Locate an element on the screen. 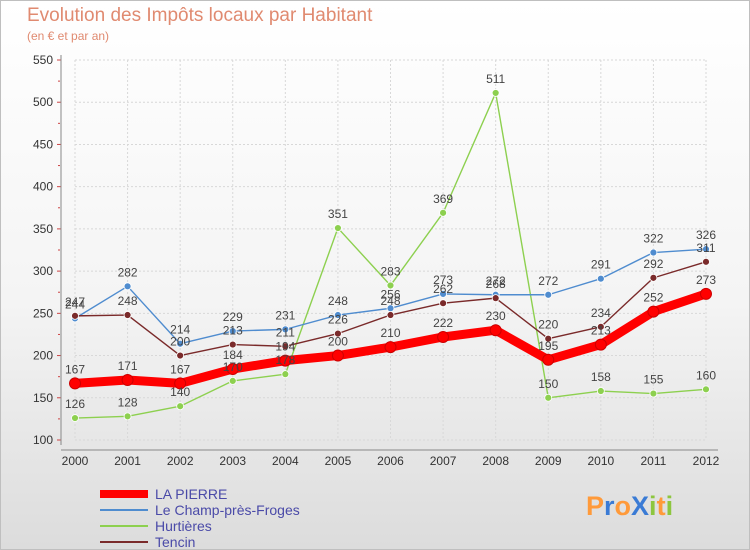 This screenshot has height=550, width=750. data-label-le-champ-pres-froges: 256 is located at coordinates (390, 294).